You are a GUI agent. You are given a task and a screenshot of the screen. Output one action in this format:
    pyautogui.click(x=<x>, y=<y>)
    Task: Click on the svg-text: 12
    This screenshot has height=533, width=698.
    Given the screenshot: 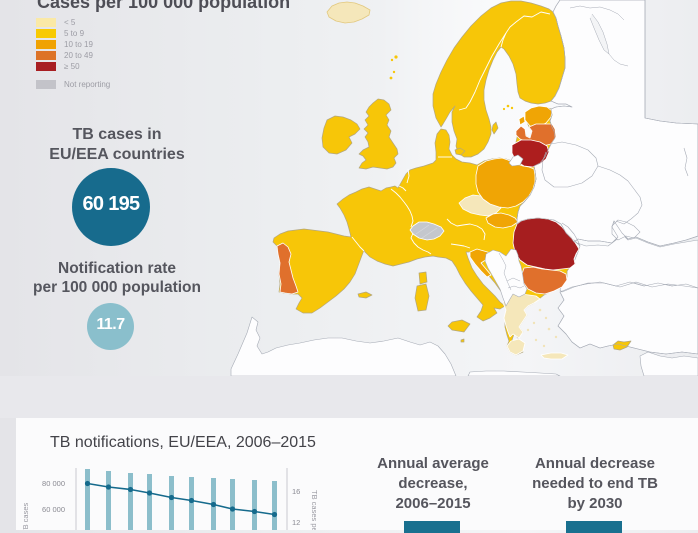 What is the action you would take?
    pyautogui.click(x=296, y=522)
    